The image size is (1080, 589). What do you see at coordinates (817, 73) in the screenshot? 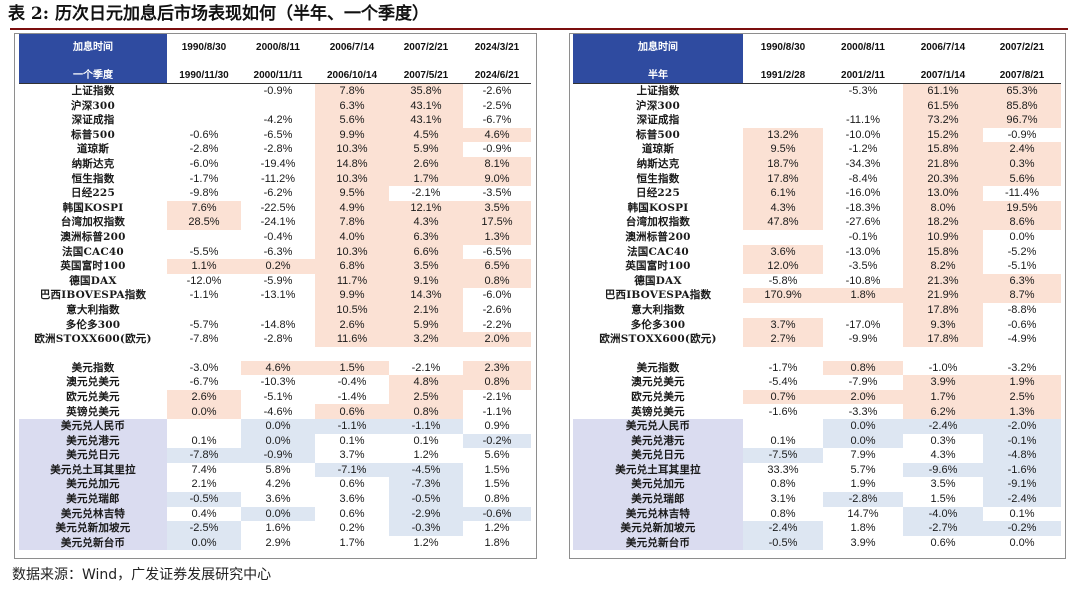
I see `header-row-period-end: 半年 1991/2/28 2001/2/11 2007/1/14 2007/8/21` at bounding box center [817, 73].